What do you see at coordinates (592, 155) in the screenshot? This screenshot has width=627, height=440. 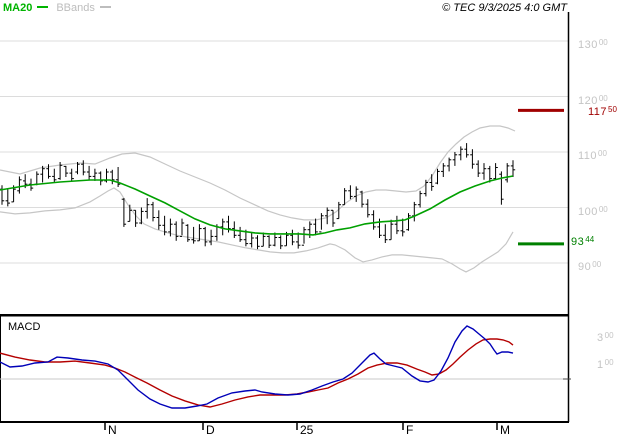 I see `price-axis-label: 11000` at bounding box center [592, 155].